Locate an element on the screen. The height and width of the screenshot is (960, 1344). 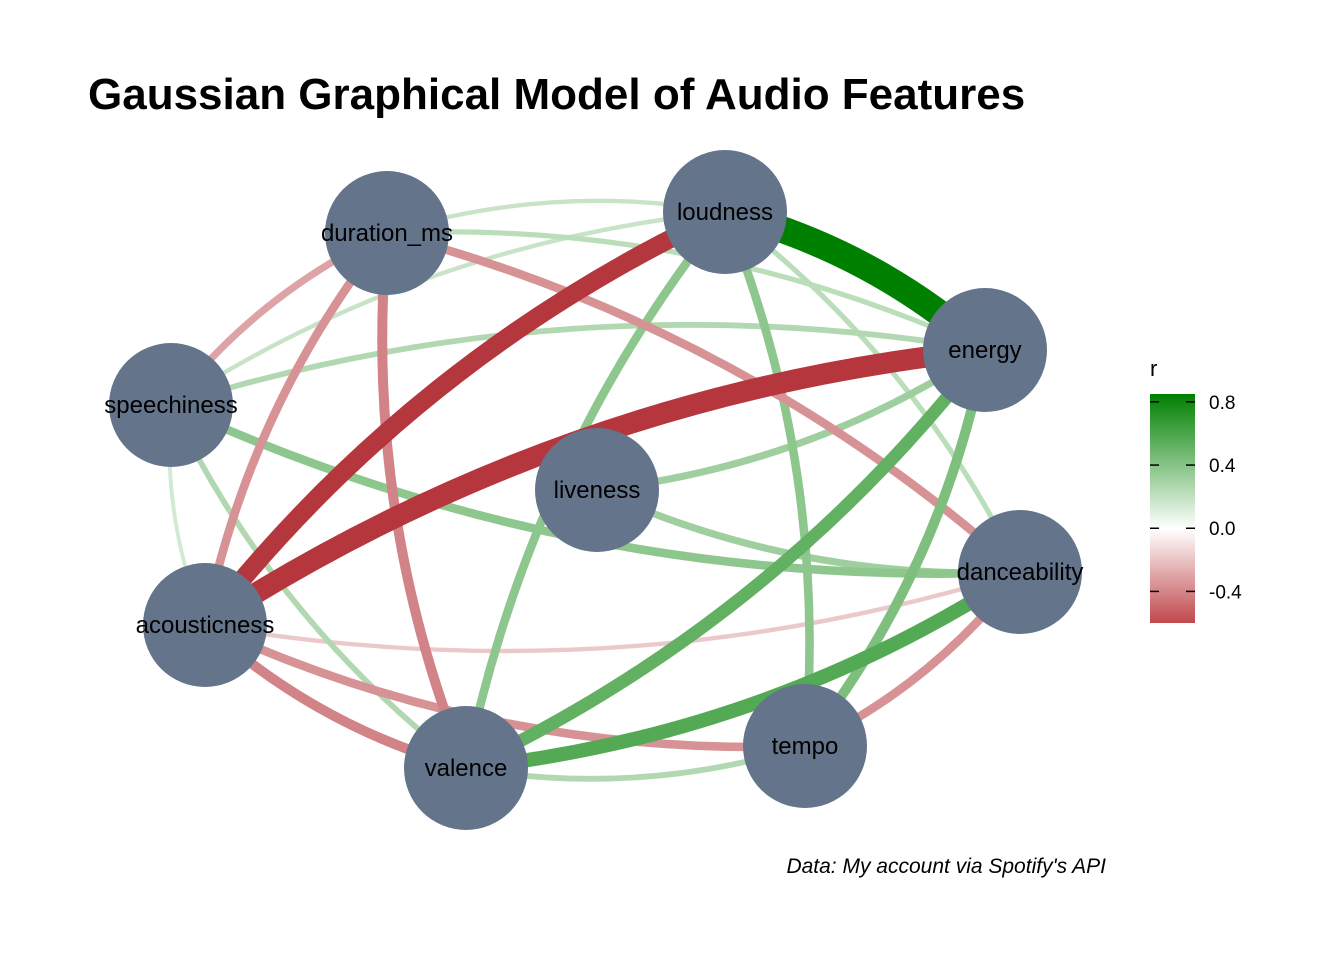
edge-duration_ms-valence is located at coordinates (424, 501).